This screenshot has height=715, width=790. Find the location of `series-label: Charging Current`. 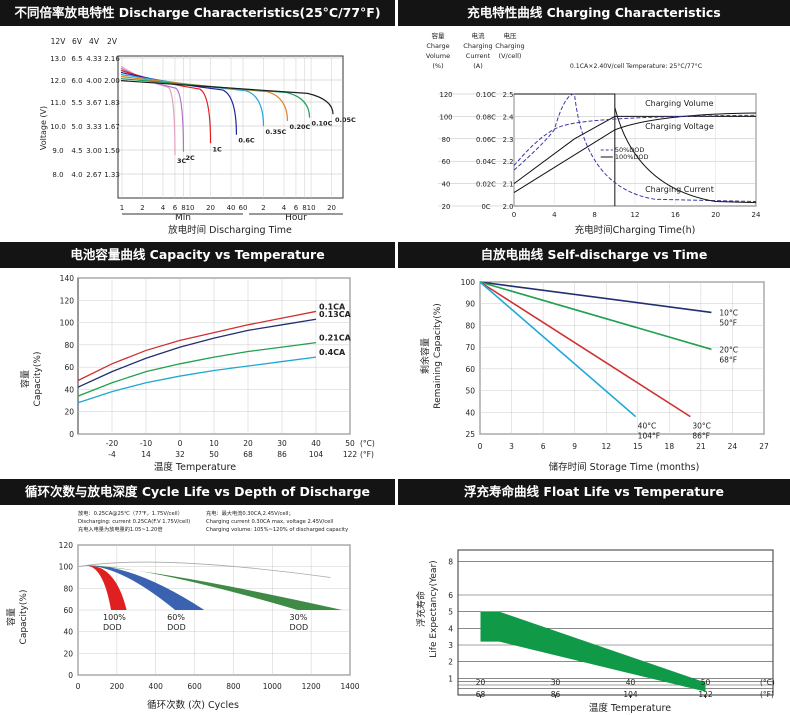

series-label: Charging Current is located at coordinates (679, 189).